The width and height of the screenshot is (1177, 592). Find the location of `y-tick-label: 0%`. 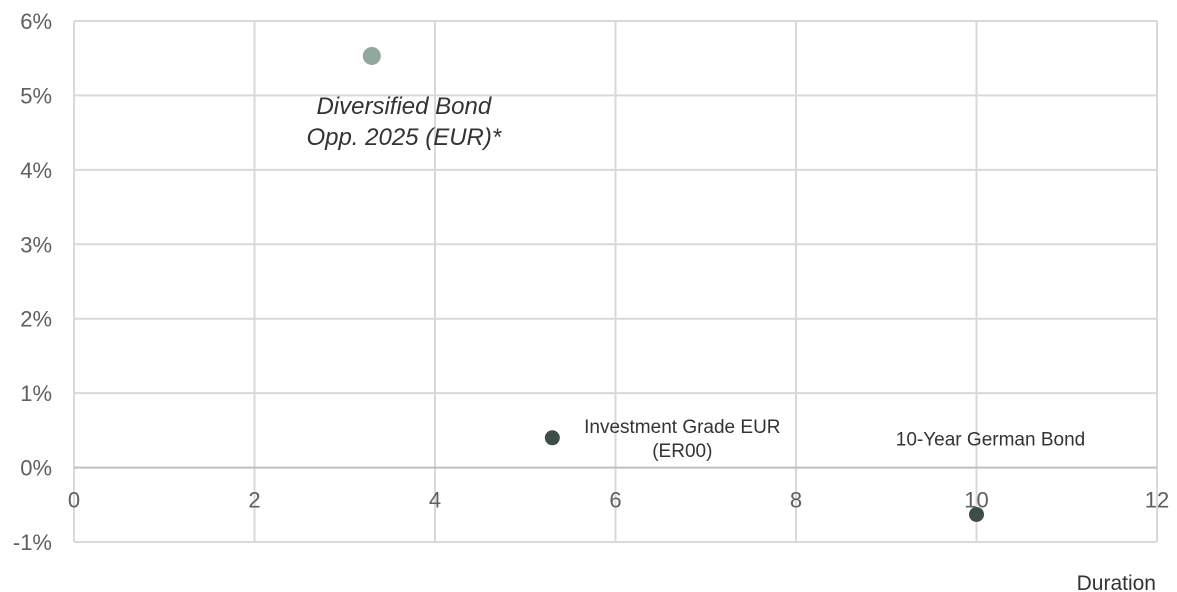

y-tick-label: 0% is located at coordinates (36, 468).